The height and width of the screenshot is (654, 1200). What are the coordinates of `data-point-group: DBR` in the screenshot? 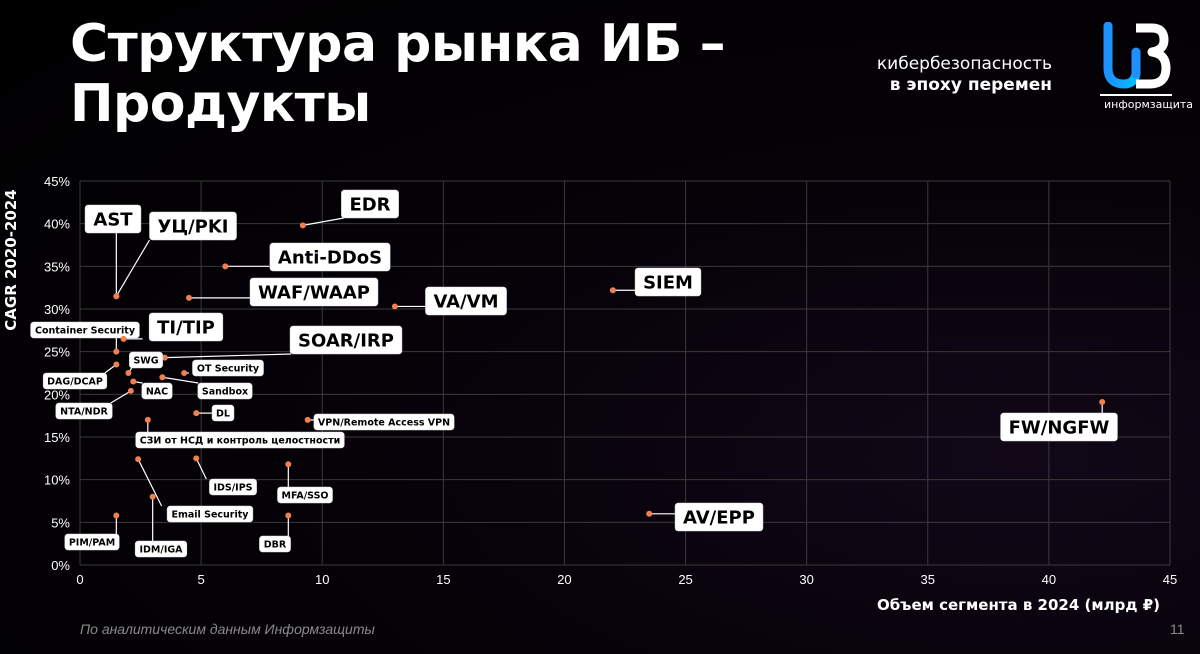 It's located at (275, 532).